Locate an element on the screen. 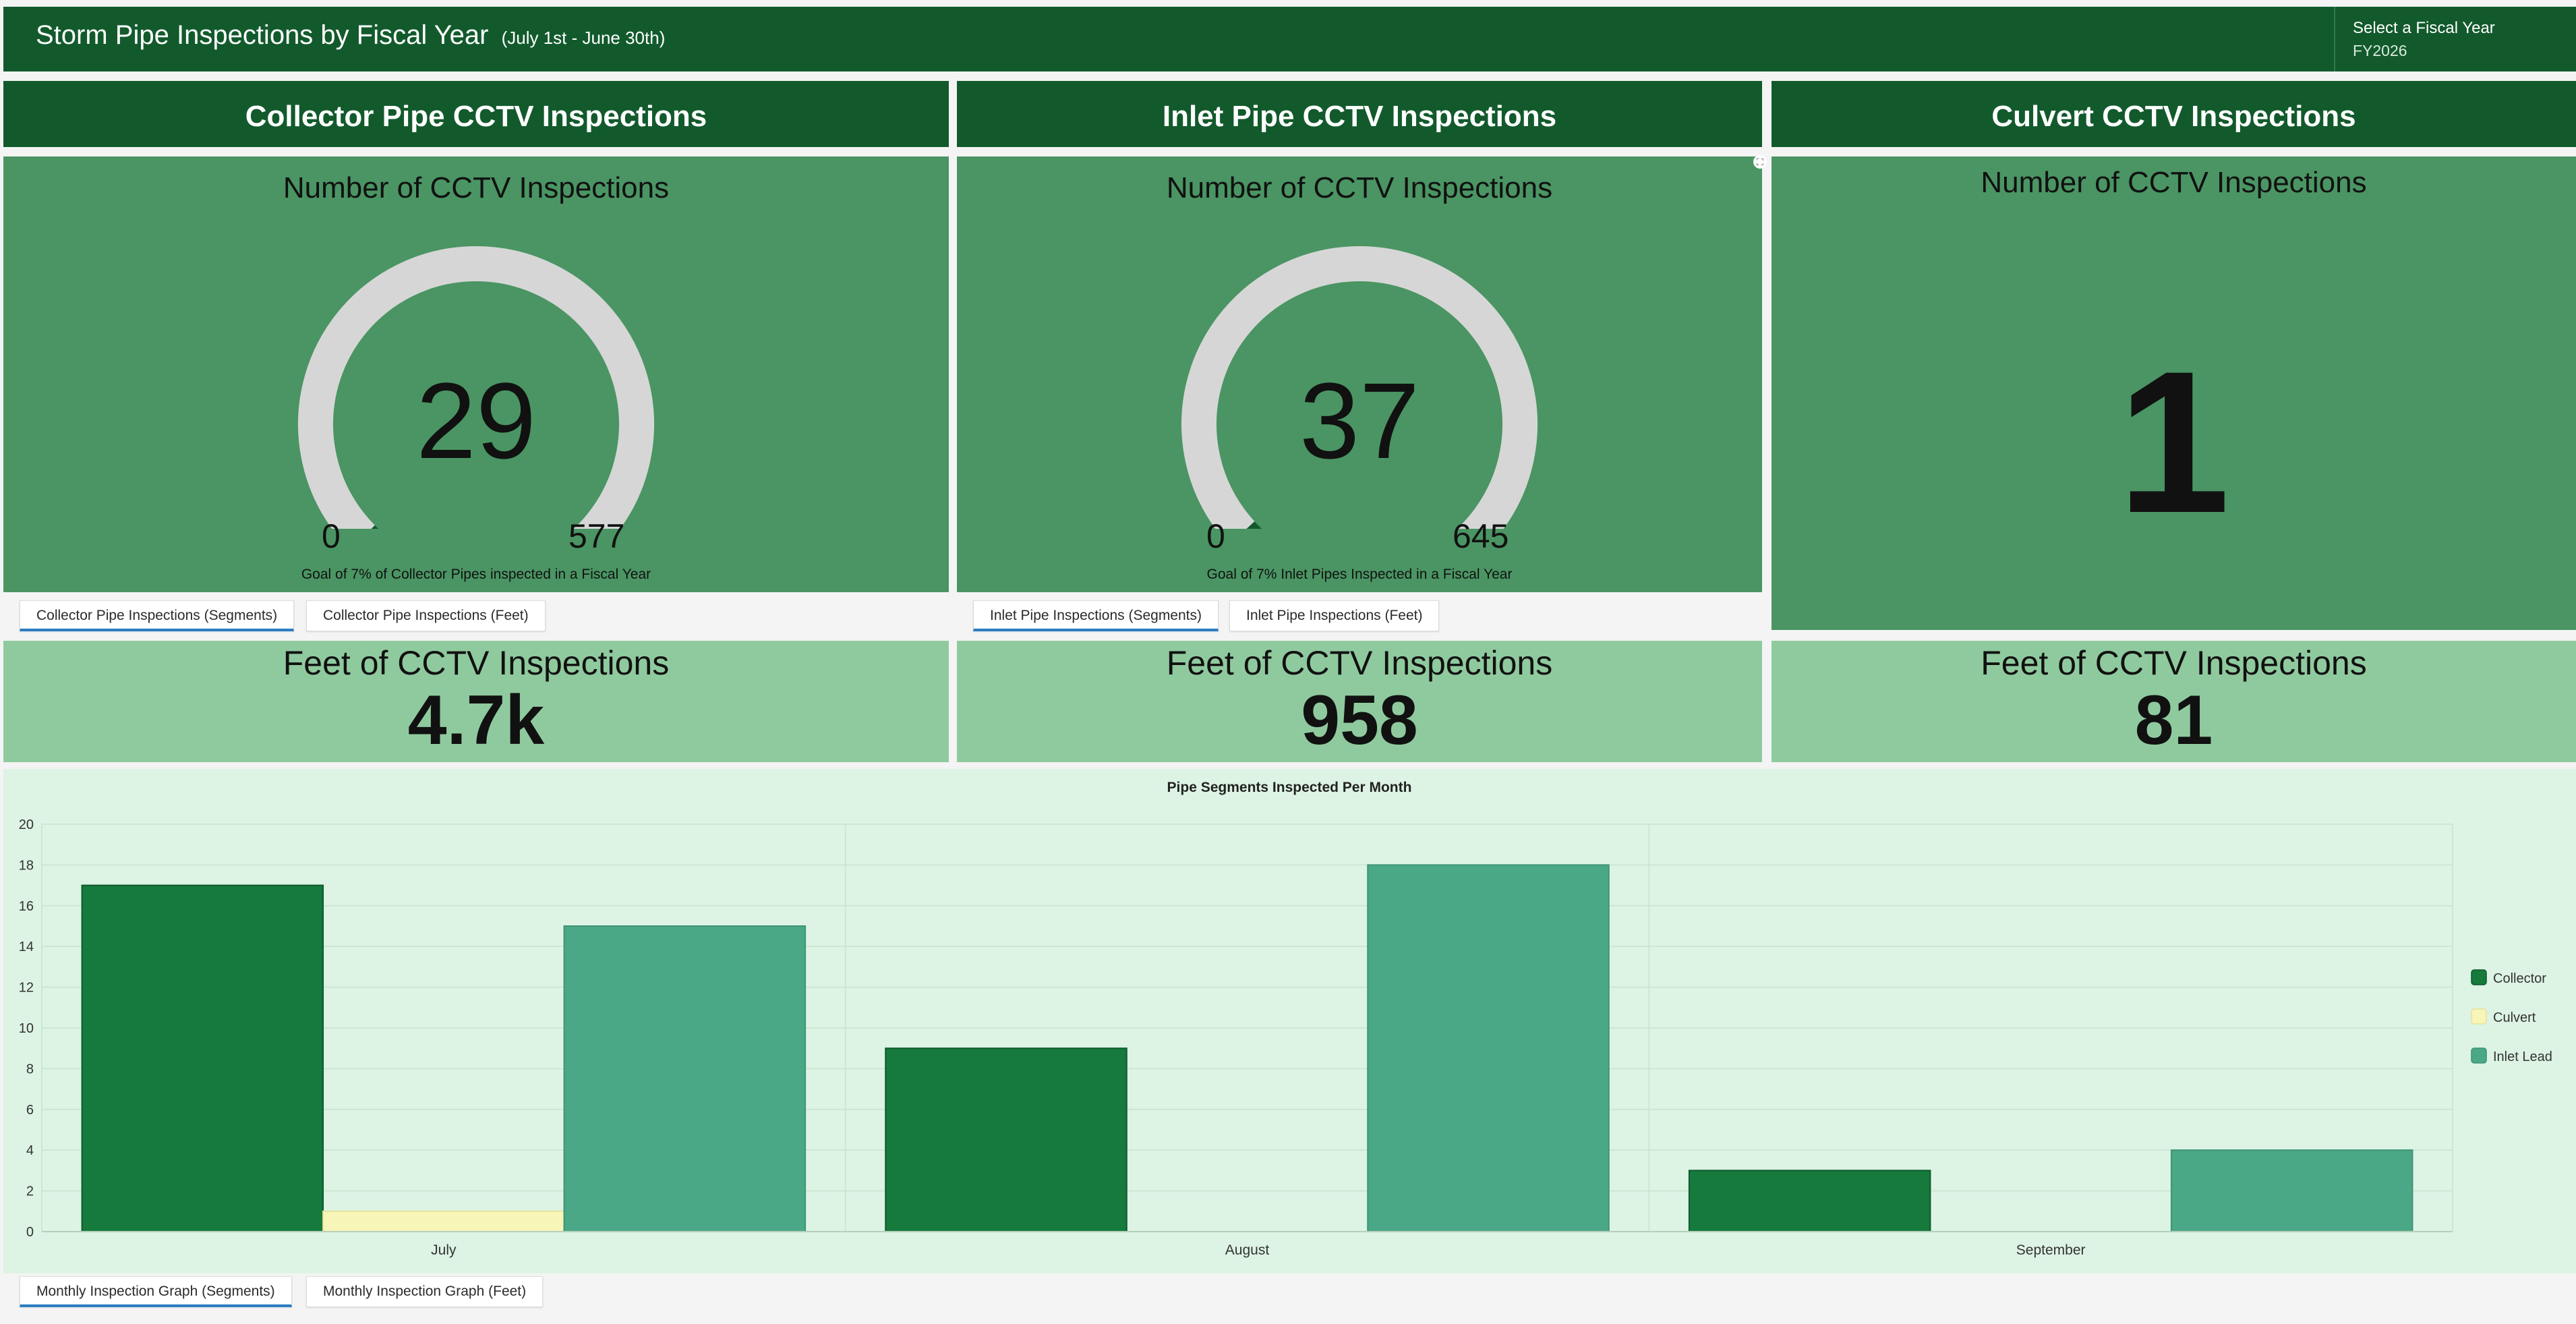  inlet-gauge-max: 645 is located at coordinates (1481, 536).